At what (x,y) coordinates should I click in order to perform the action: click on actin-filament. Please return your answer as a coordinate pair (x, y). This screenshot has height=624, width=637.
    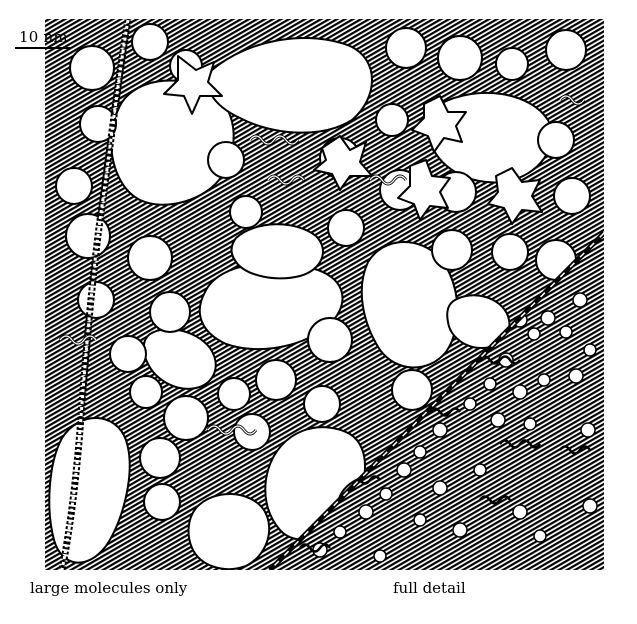
    Looking at the image, I should click on (95, 294).